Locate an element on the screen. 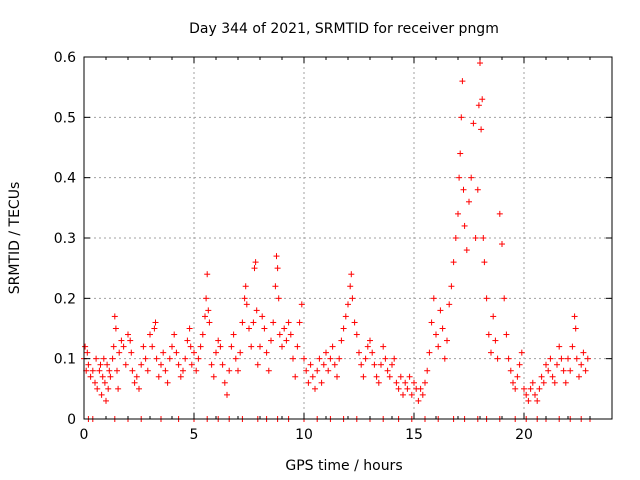  x-axis-label: GPS time / hours is located at coordinates (343, 466).